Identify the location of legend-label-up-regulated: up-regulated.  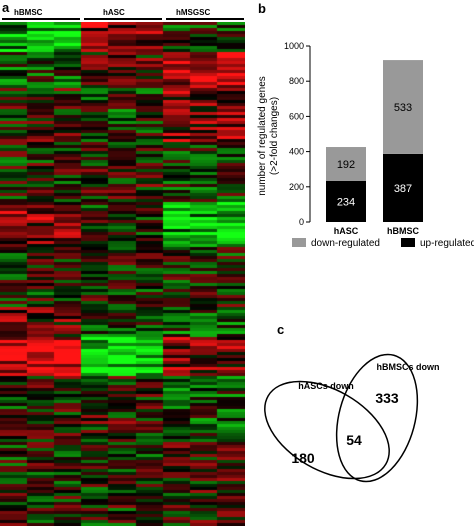
(447, 243).